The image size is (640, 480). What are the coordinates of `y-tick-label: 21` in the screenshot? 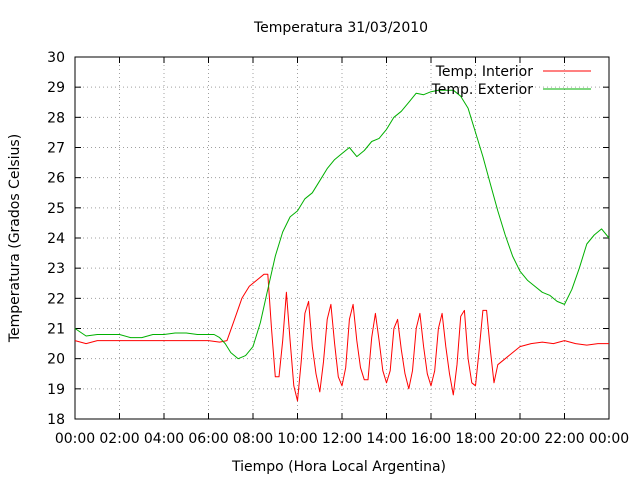 It's located at (56, 330).